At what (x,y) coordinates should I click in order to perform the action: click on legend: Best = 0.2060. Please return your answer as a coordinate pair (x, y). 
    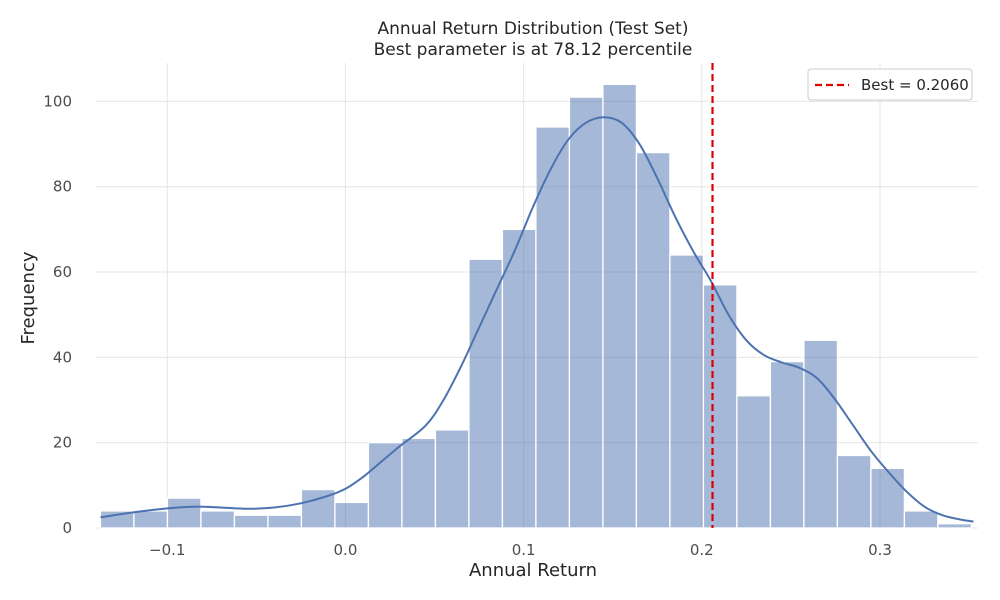
    Looking at the image, I should click on (890, 84).